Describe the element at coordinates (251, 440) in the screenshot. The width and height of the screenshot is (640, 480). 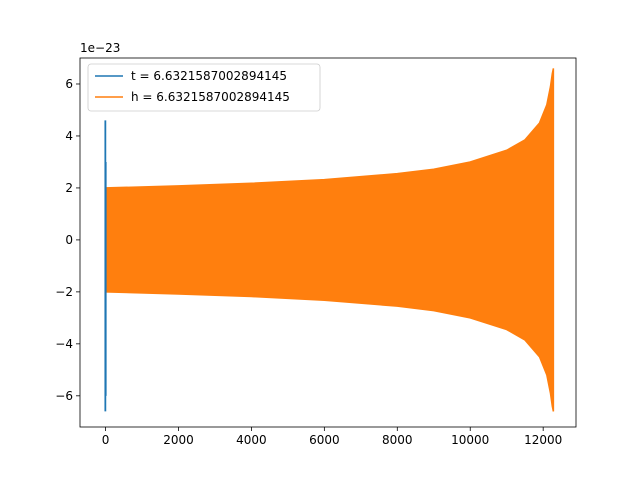
I see `x-tick-label: 4000` at that location.